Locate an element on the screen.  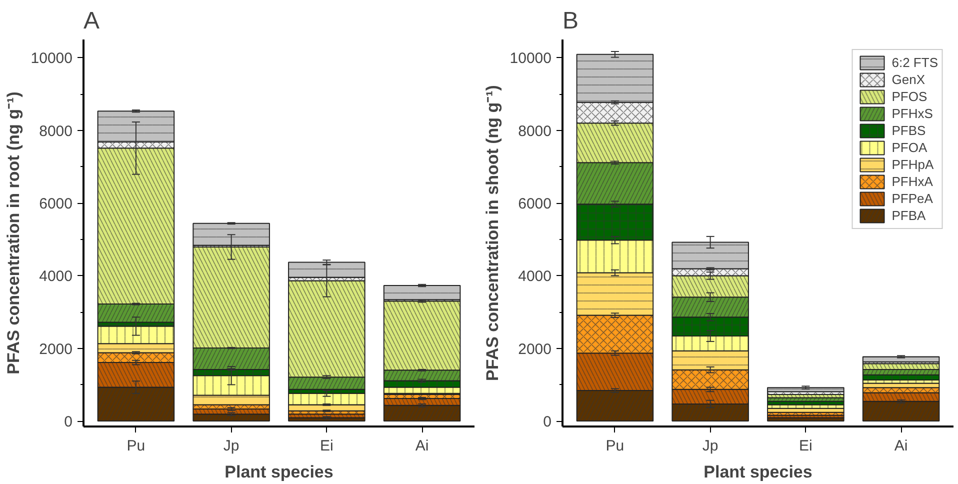
y-axis-title: PFAS concentration in root (ng g⁻¹) is located at coordinates (13, 233).